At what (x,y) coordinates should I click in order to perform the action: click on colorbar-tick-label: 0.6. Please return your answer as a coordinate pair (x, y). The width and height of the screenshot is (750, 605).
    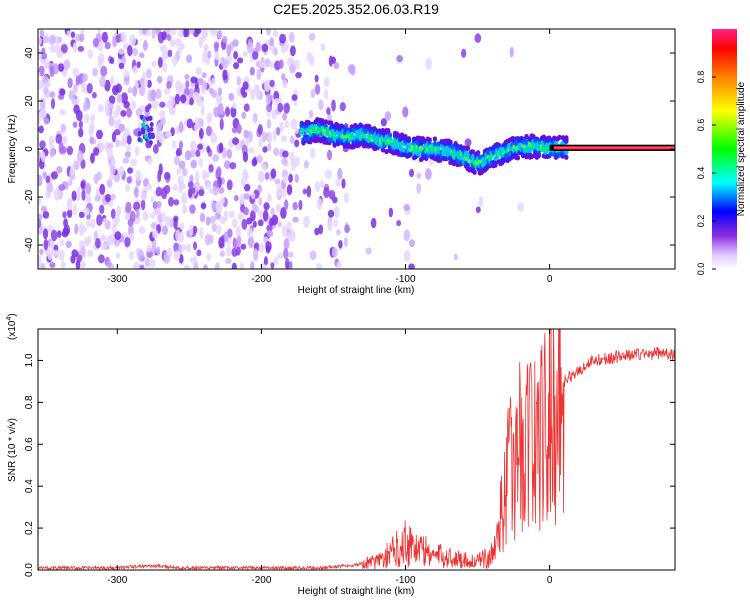
    Looking at the image, I should click on (701, 125).